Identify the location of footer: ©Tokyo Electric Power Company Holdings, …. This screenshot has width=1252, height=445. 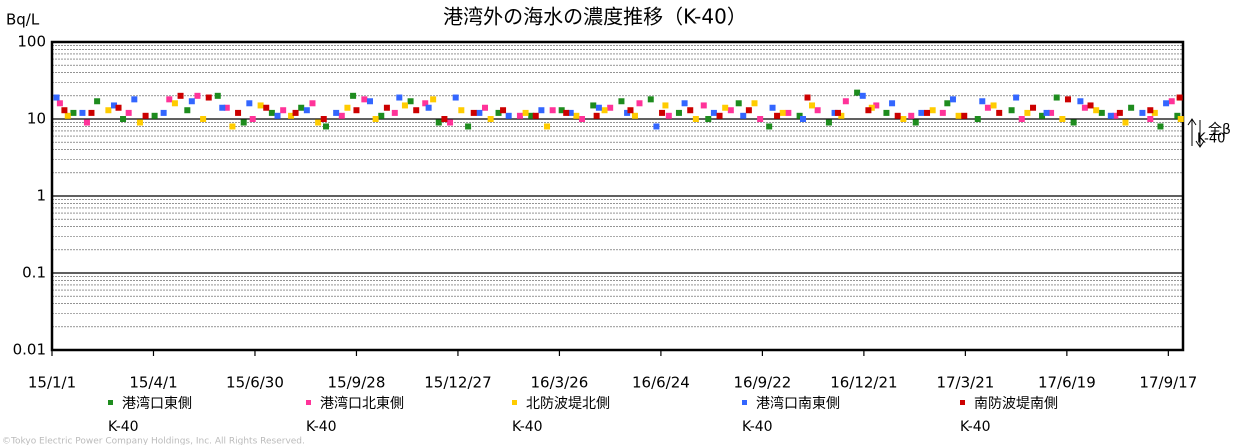
(153, 441).